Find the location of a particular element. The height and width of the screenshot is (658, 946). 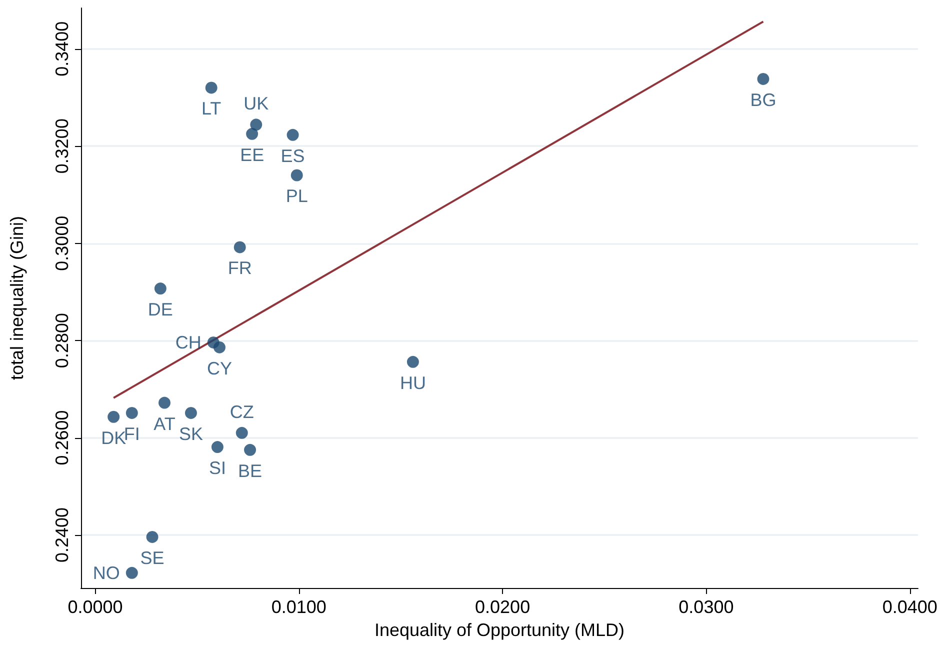

data-label: BG is located at coordinates (763, 100).